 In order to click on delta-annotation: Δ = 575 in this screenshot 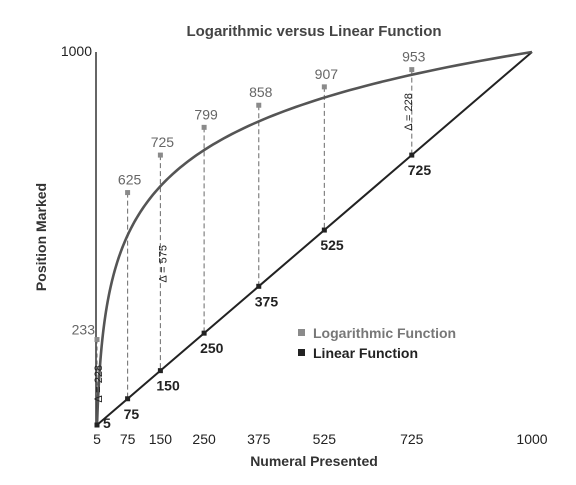, I will do `click(163, 264)`.